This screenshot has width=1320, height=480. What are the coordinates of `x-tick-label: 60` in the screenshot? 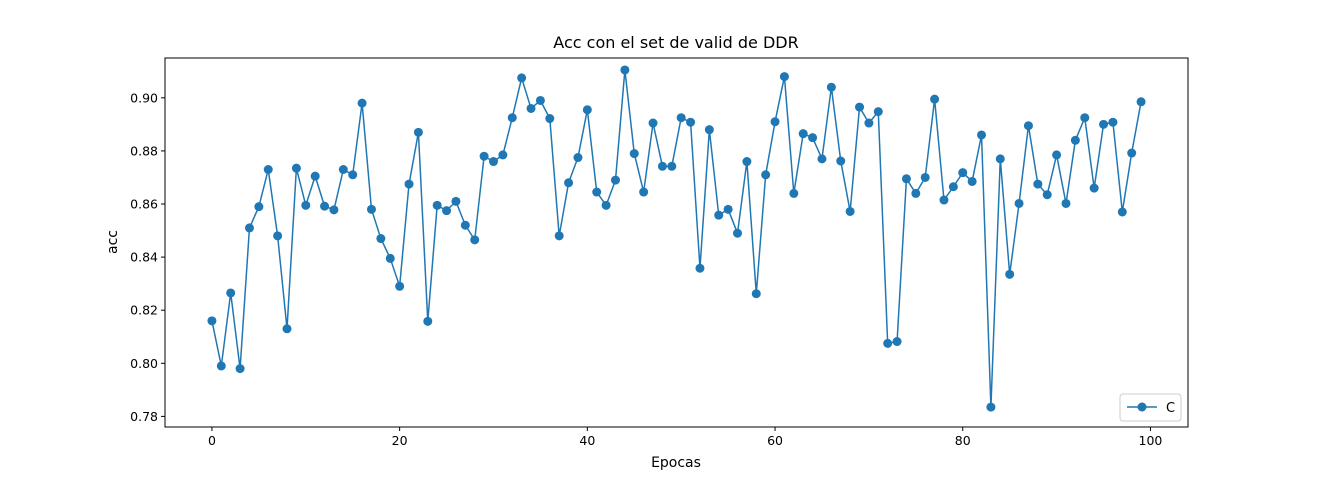 It's located at (775, 440).